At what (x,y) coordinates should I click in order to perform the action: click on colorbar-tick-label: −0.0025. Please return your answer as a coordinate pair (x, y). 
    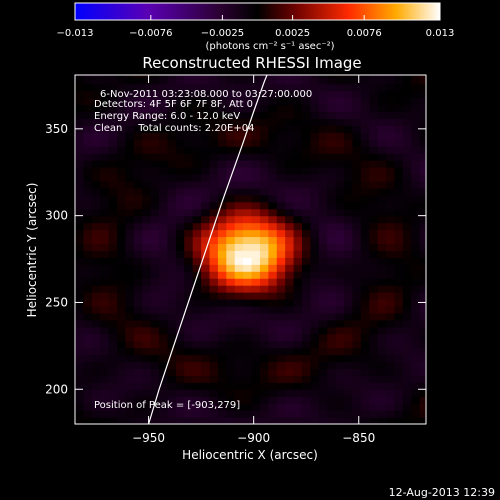
    Looking at the image, I should click on (222, 33).